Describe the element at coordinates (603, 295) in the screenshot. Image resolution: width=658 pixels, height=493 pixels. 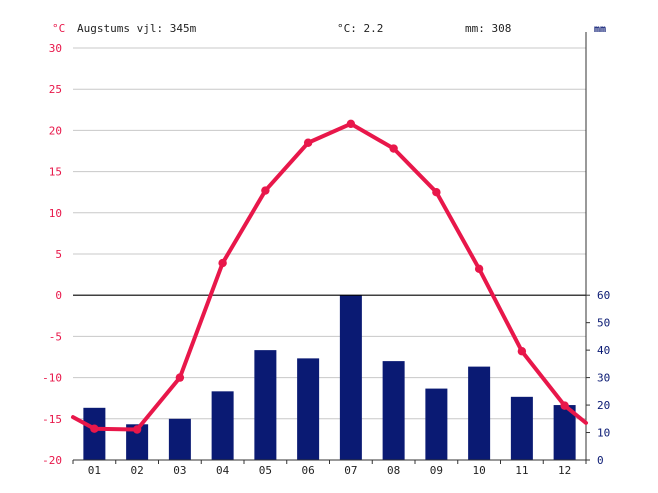
I see `precip-tick-label: 60` at that location.